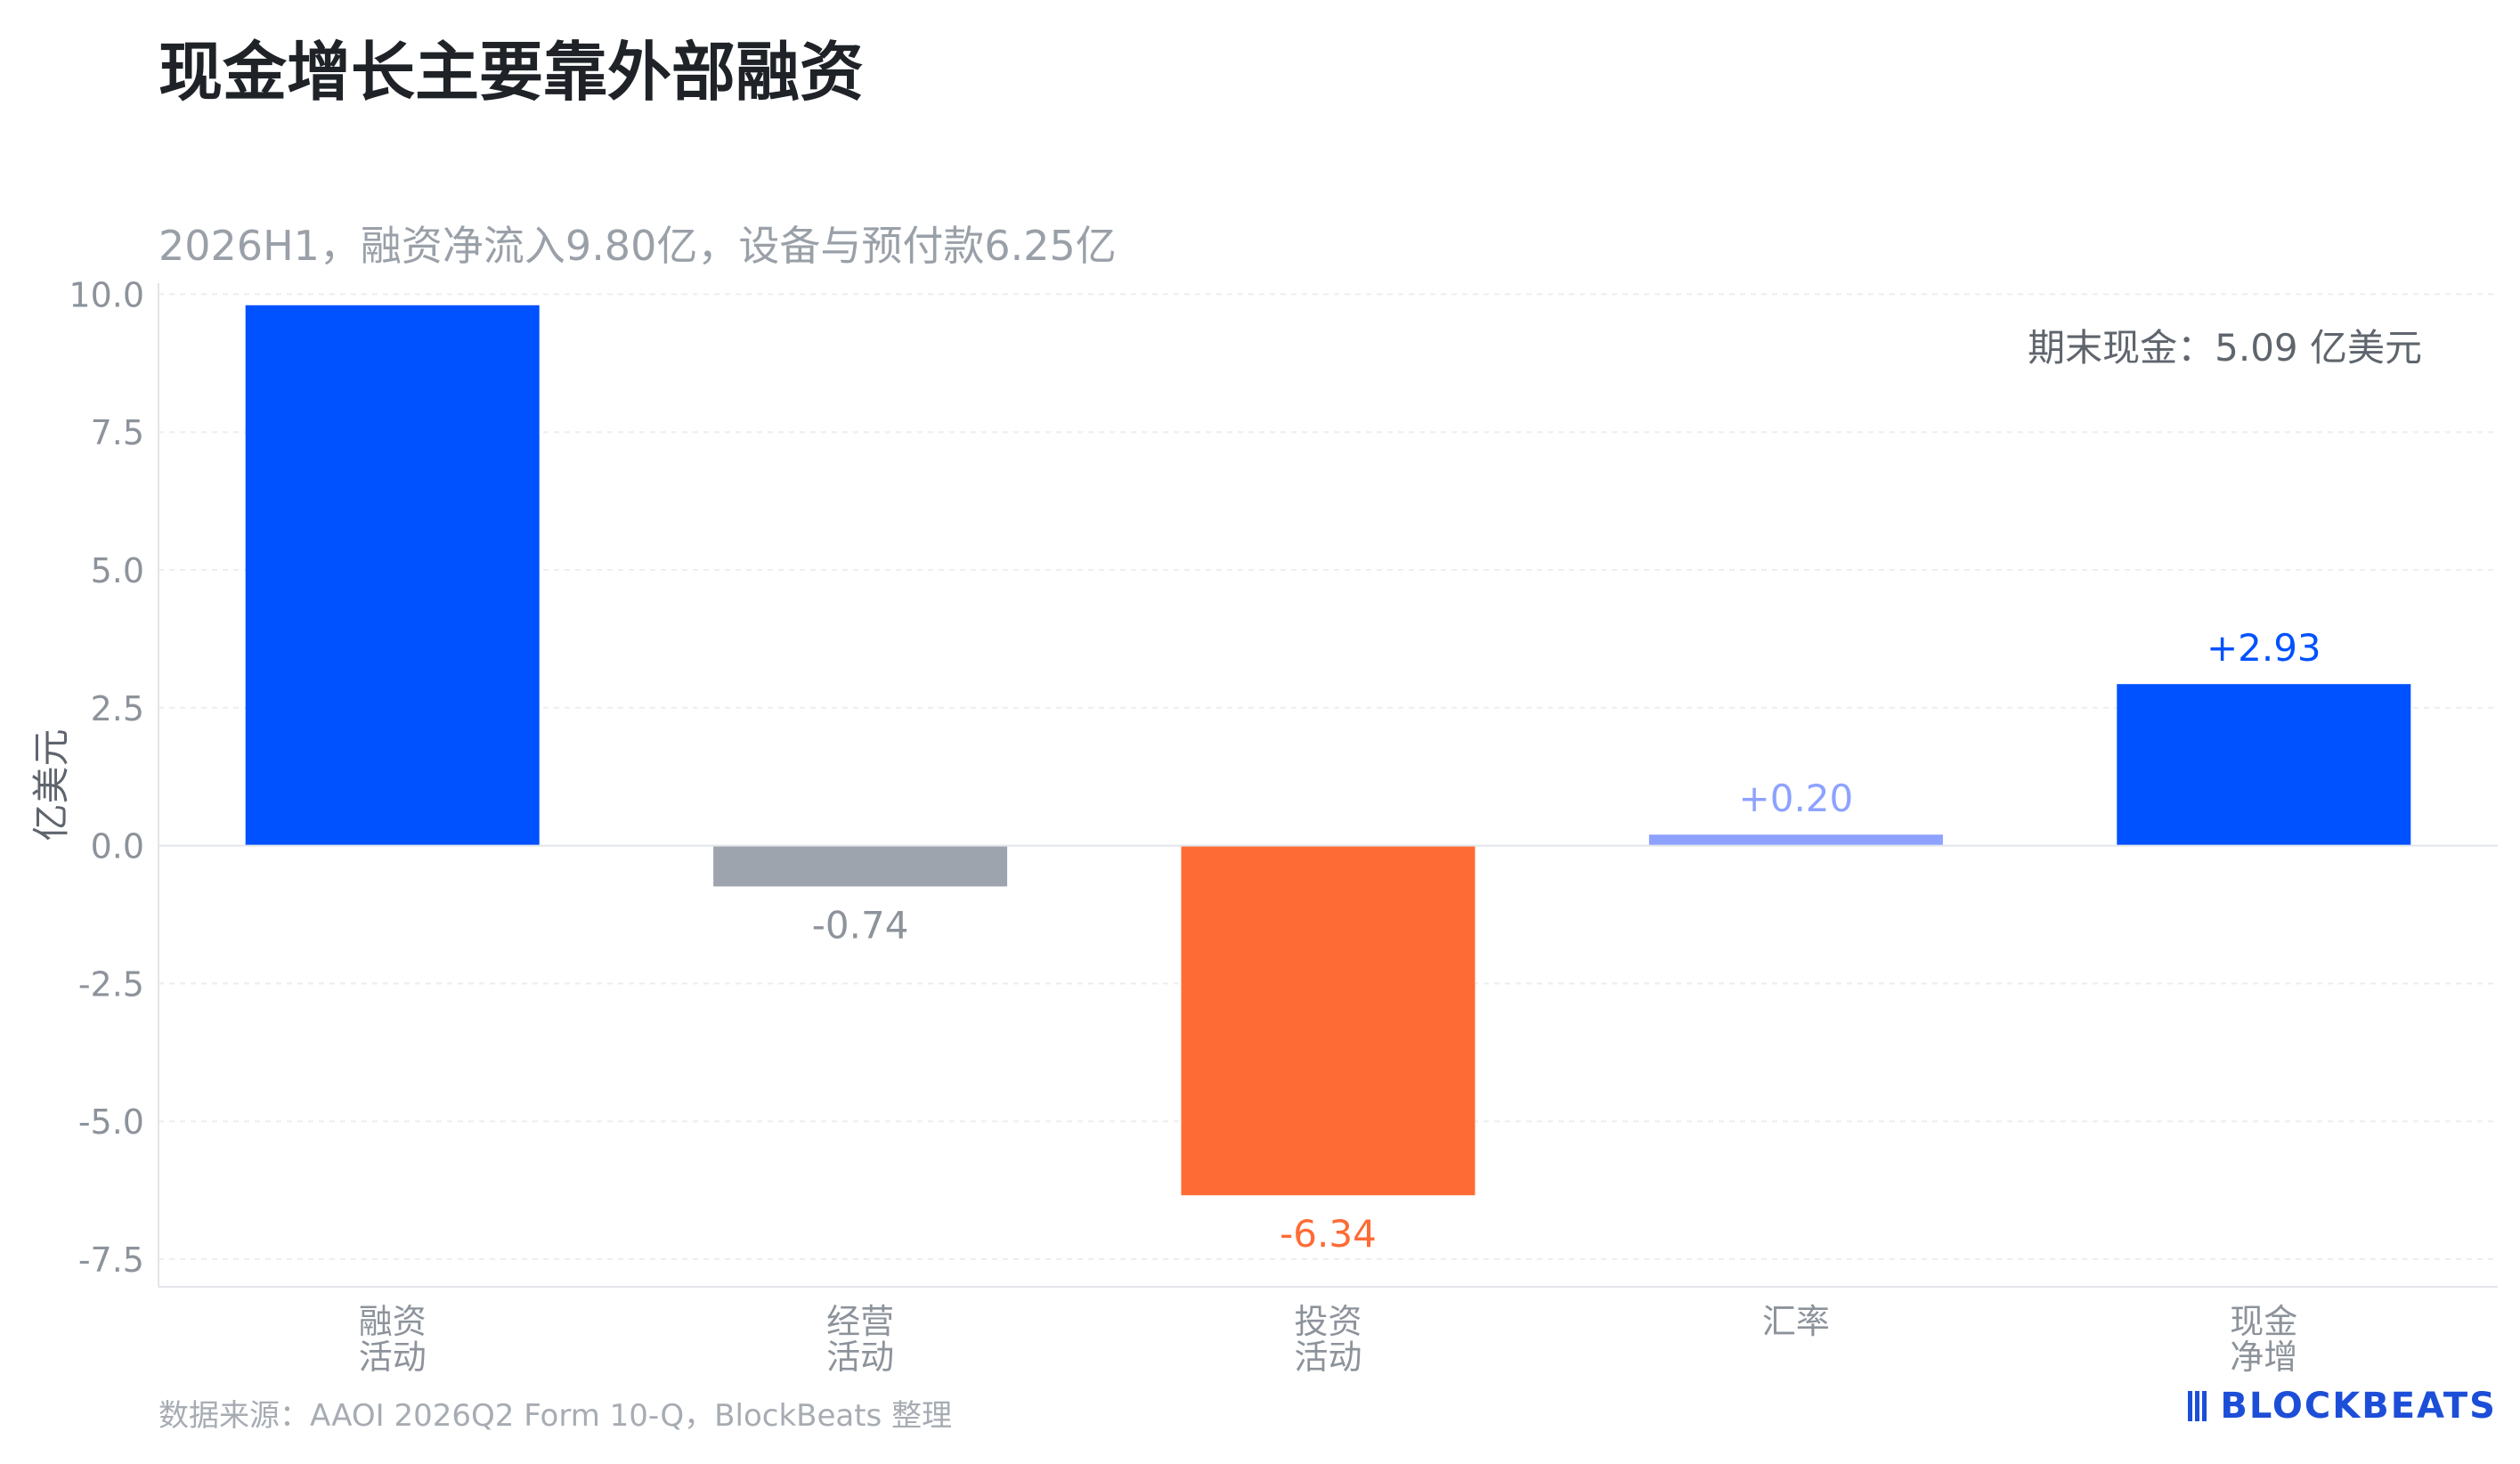 This screenshot has width=2520, height=1464. I want to click on x-tick-label: 融资, so click(393, 1321).